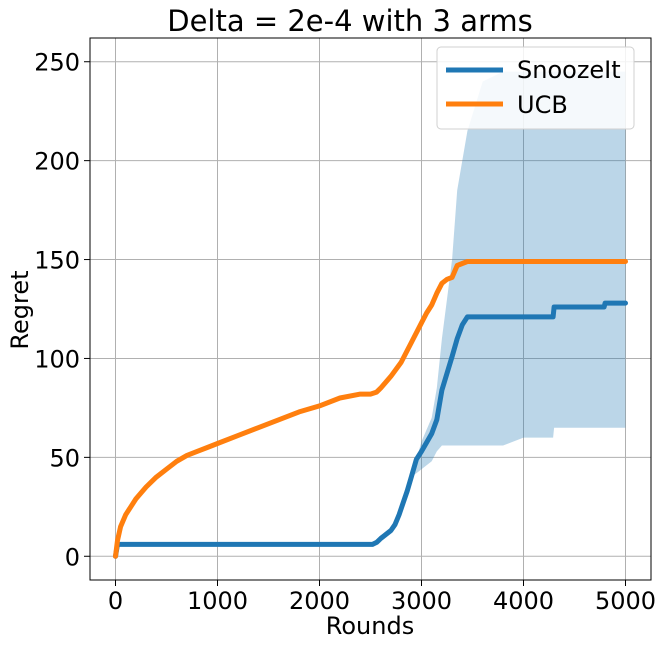 The width and height of the screenshot is (661, 646). I want to click on legend: SnoozeIt UCB, so click(535, 88).